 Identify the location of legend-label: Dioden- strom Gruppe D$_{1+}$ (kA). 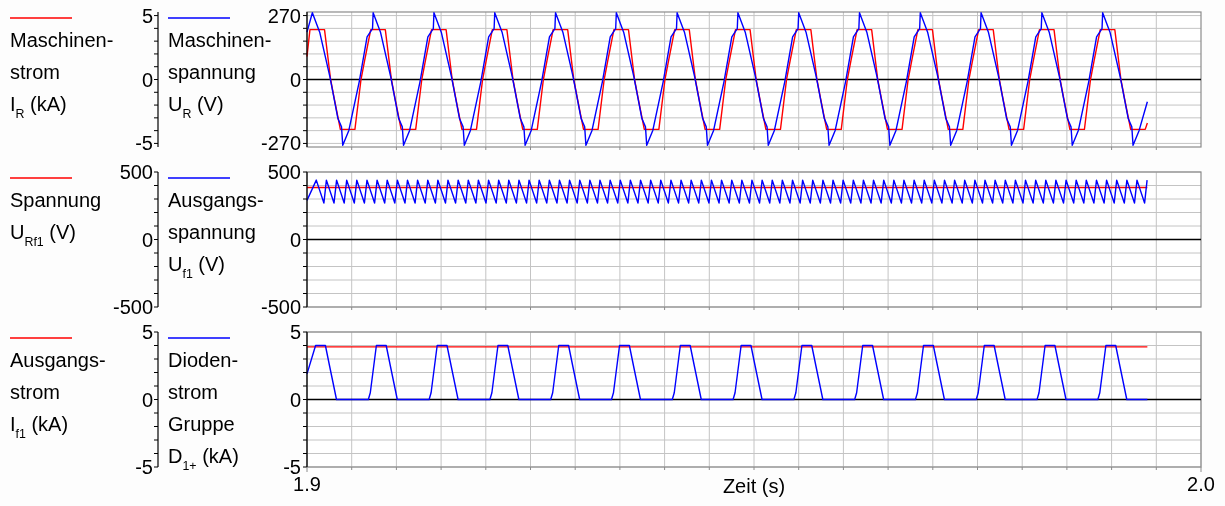
(203, 411).